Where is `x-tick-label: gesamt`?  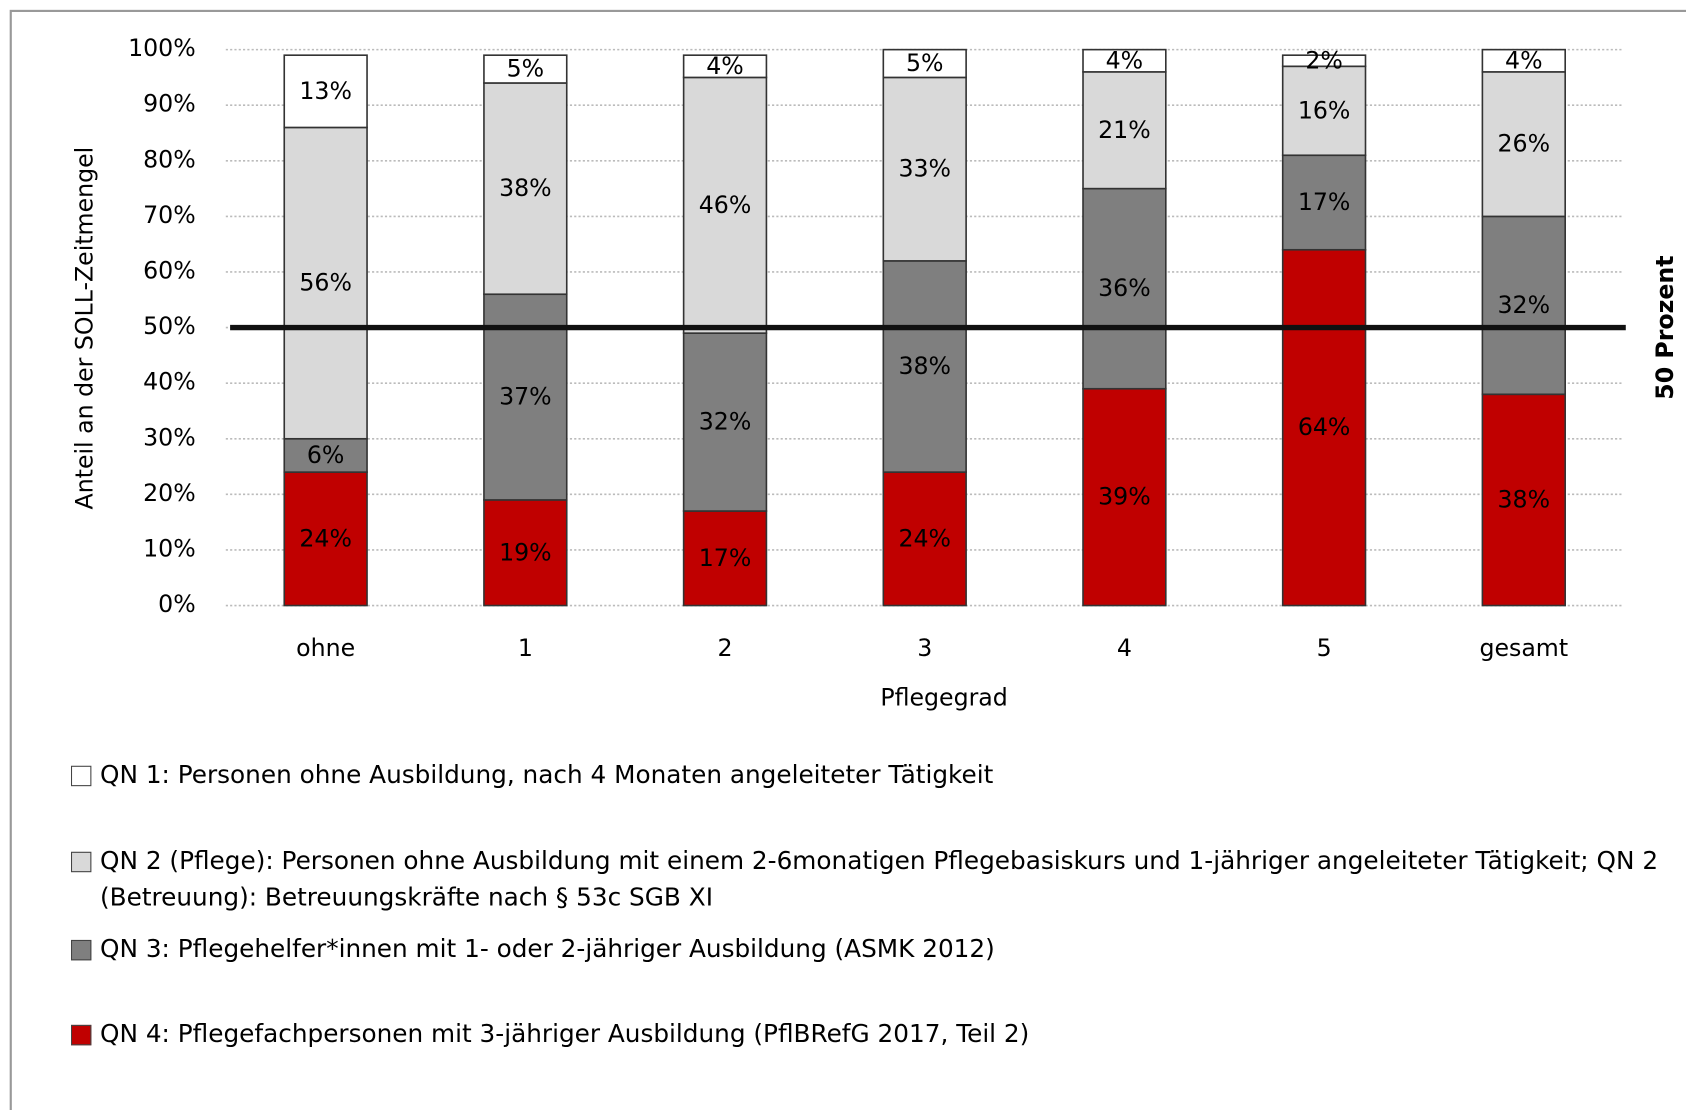 x-tick-label: gesamt is located at coordinates (1523, 648).